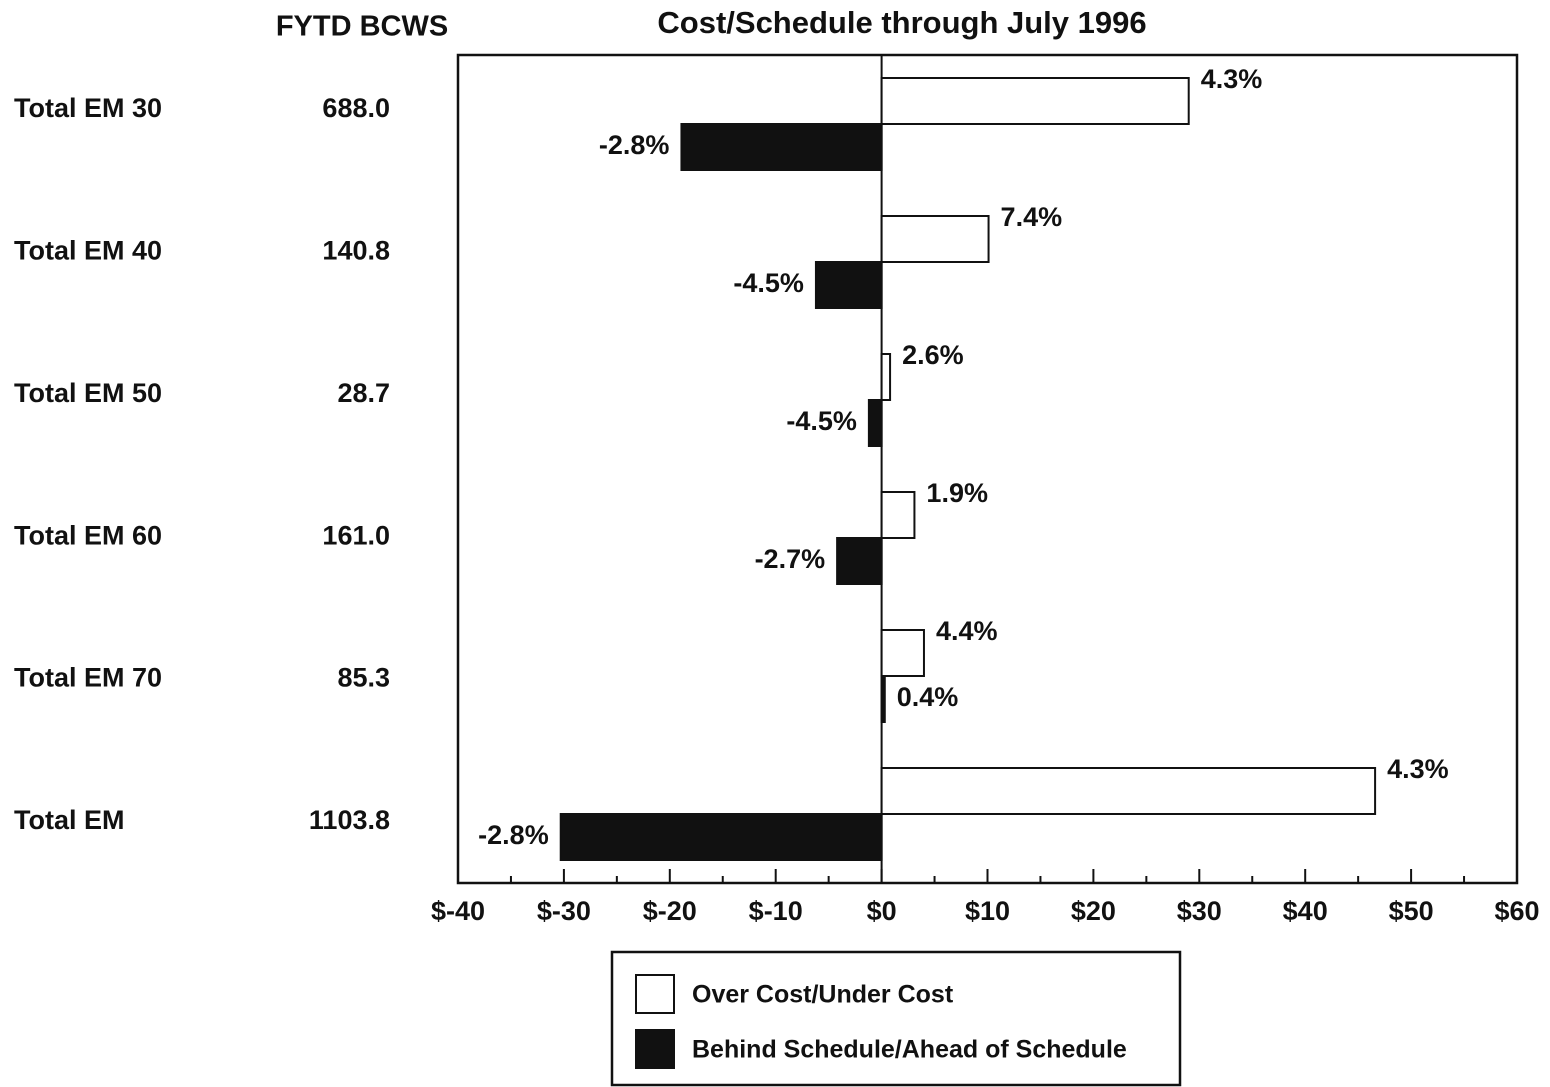 Image resolution: width=1550 pixels, height=1087 pixels. Describe the element at coordinates (933, 355) in the screenshot. I see `value-label: 2.6%` at that location.